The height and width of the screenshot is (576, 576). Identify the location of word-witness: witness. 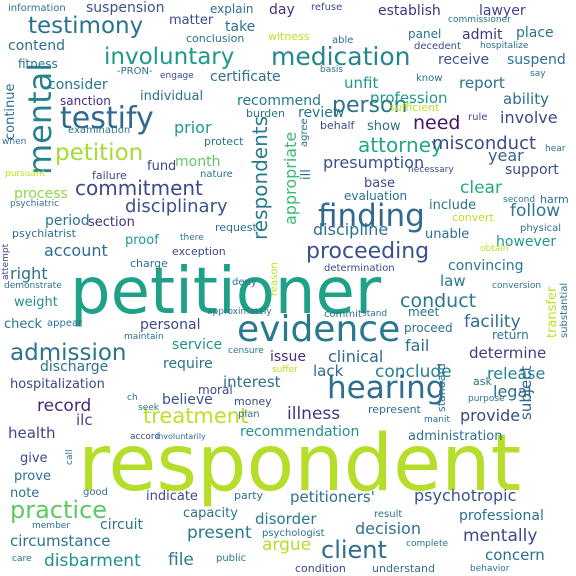
(289, 36).